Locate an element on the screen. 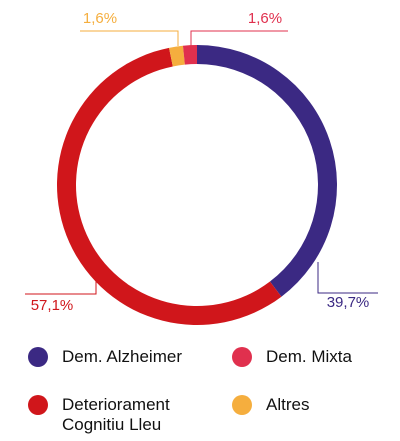 The height and width of the screenshot is (441, 400). legend-label: Deteriorament Cognitiu Lleu is located at coordinates (116, 414).